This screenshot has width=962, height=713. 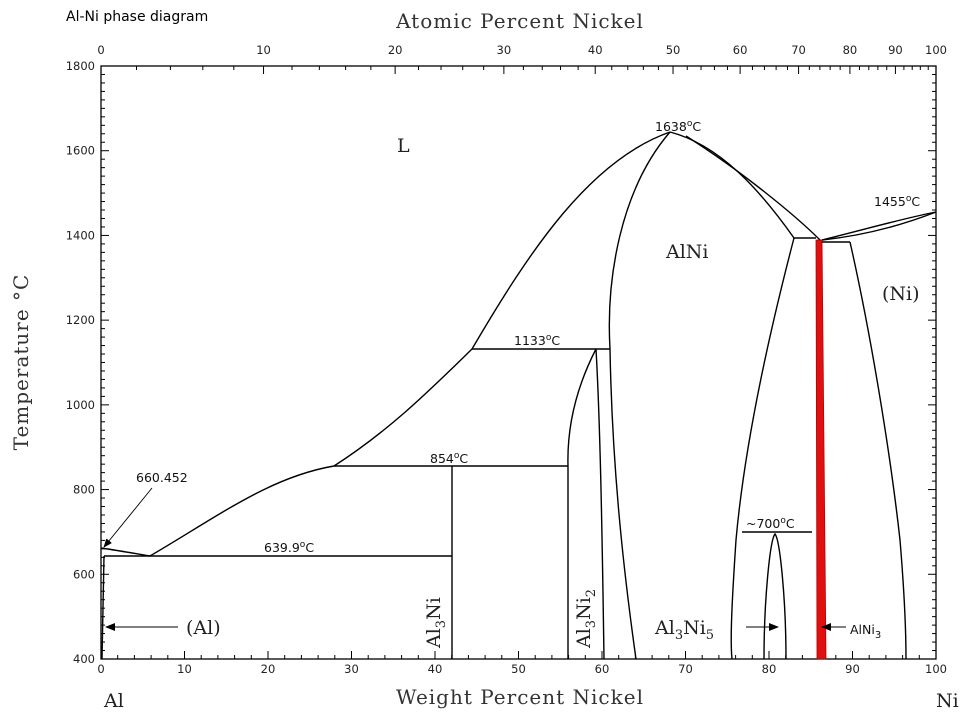 I want to click on temp-854-label: 854oC, so click(x=449, y=458).